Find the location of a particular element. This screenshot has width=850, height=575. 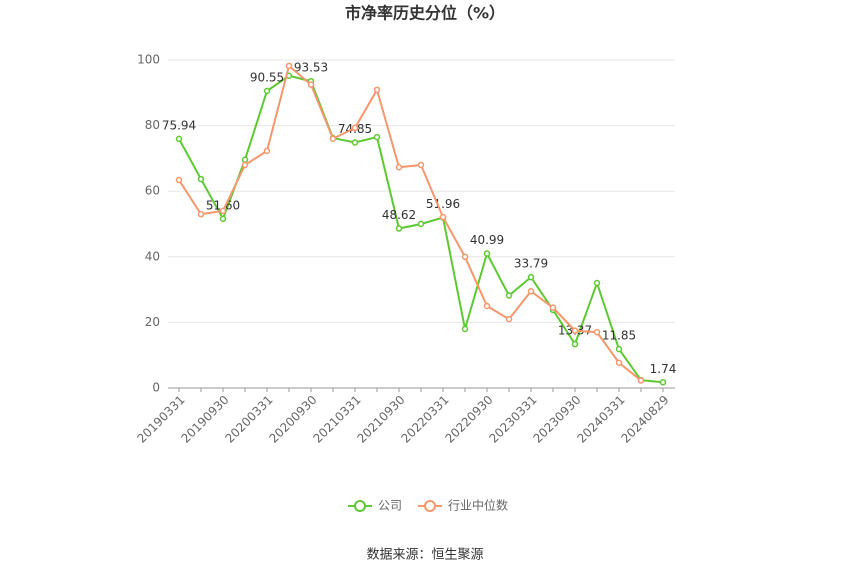

legend-label: 行业中位数 is located at coordinates (478, 505).